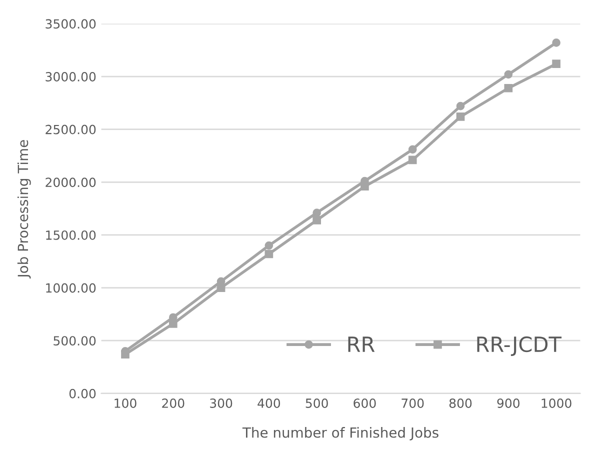 The height and width of the screenshot is (474, 614). Describe the element at coordinates (557, 403) in the screenshot. I see `x-tick-label: 1000` at that location.